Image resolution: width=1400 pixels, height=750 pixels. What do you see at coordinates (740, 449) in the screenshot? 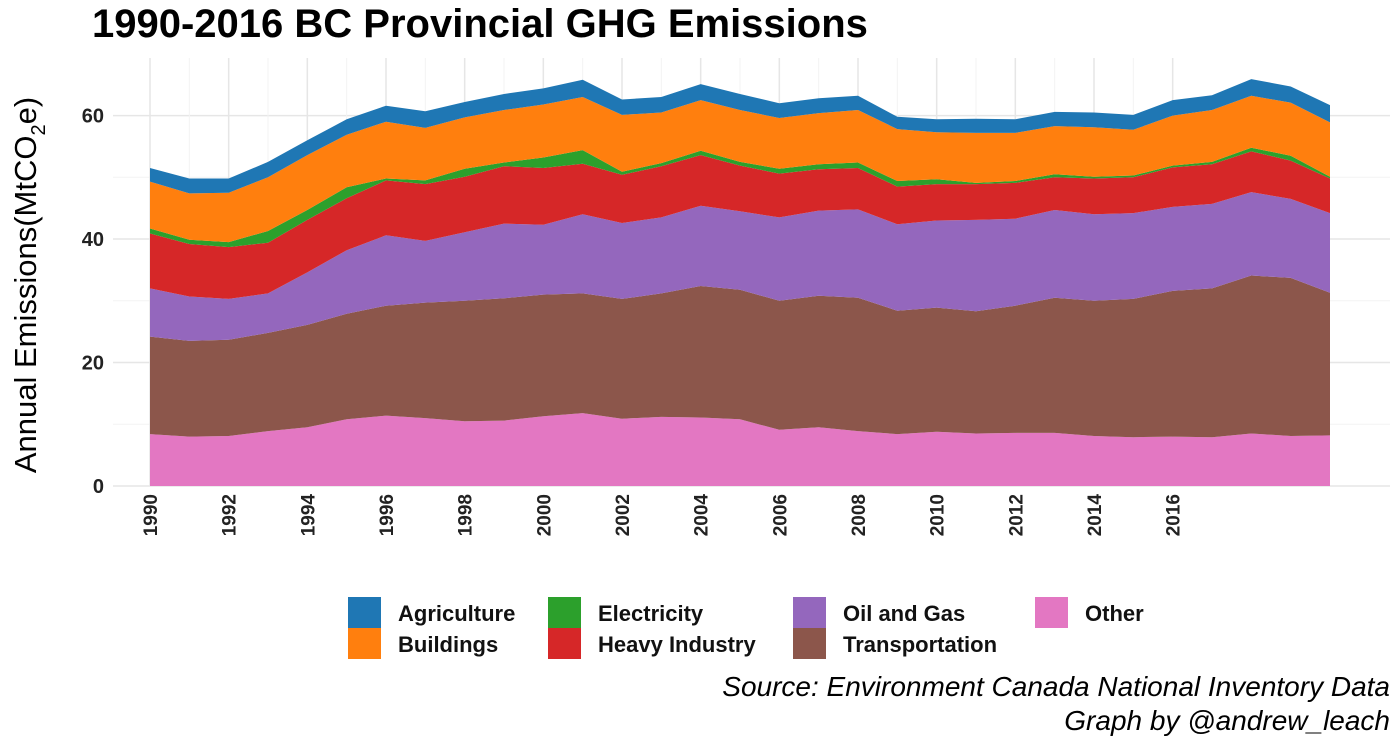
I see `area-other` at bounding box center [740, 449].